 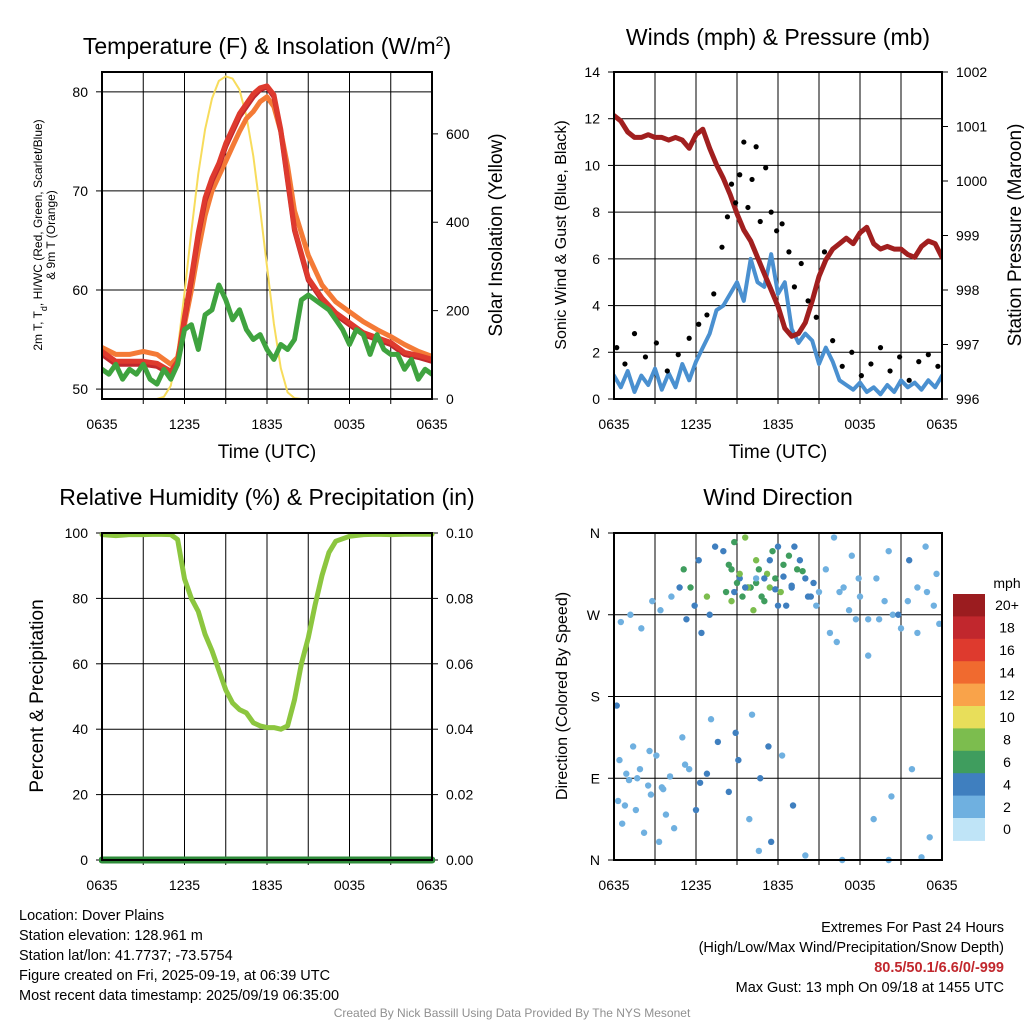 I want to click on y-tick-label-right: 1001, so click(x=971, y=127).